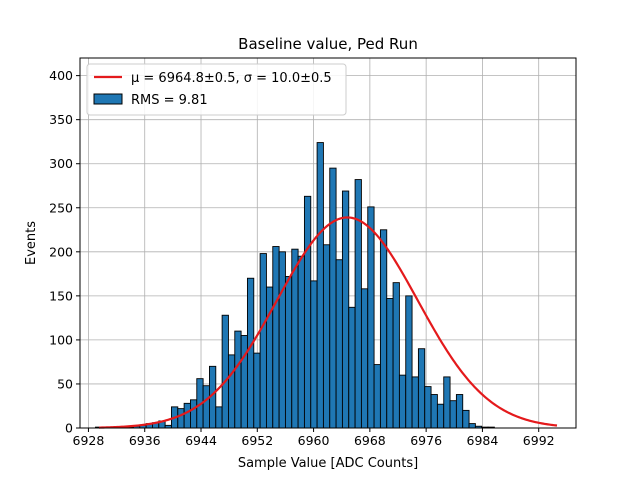 The image size is (640, 480). I want to click on y-tick-label: 0, so click(69, 428).